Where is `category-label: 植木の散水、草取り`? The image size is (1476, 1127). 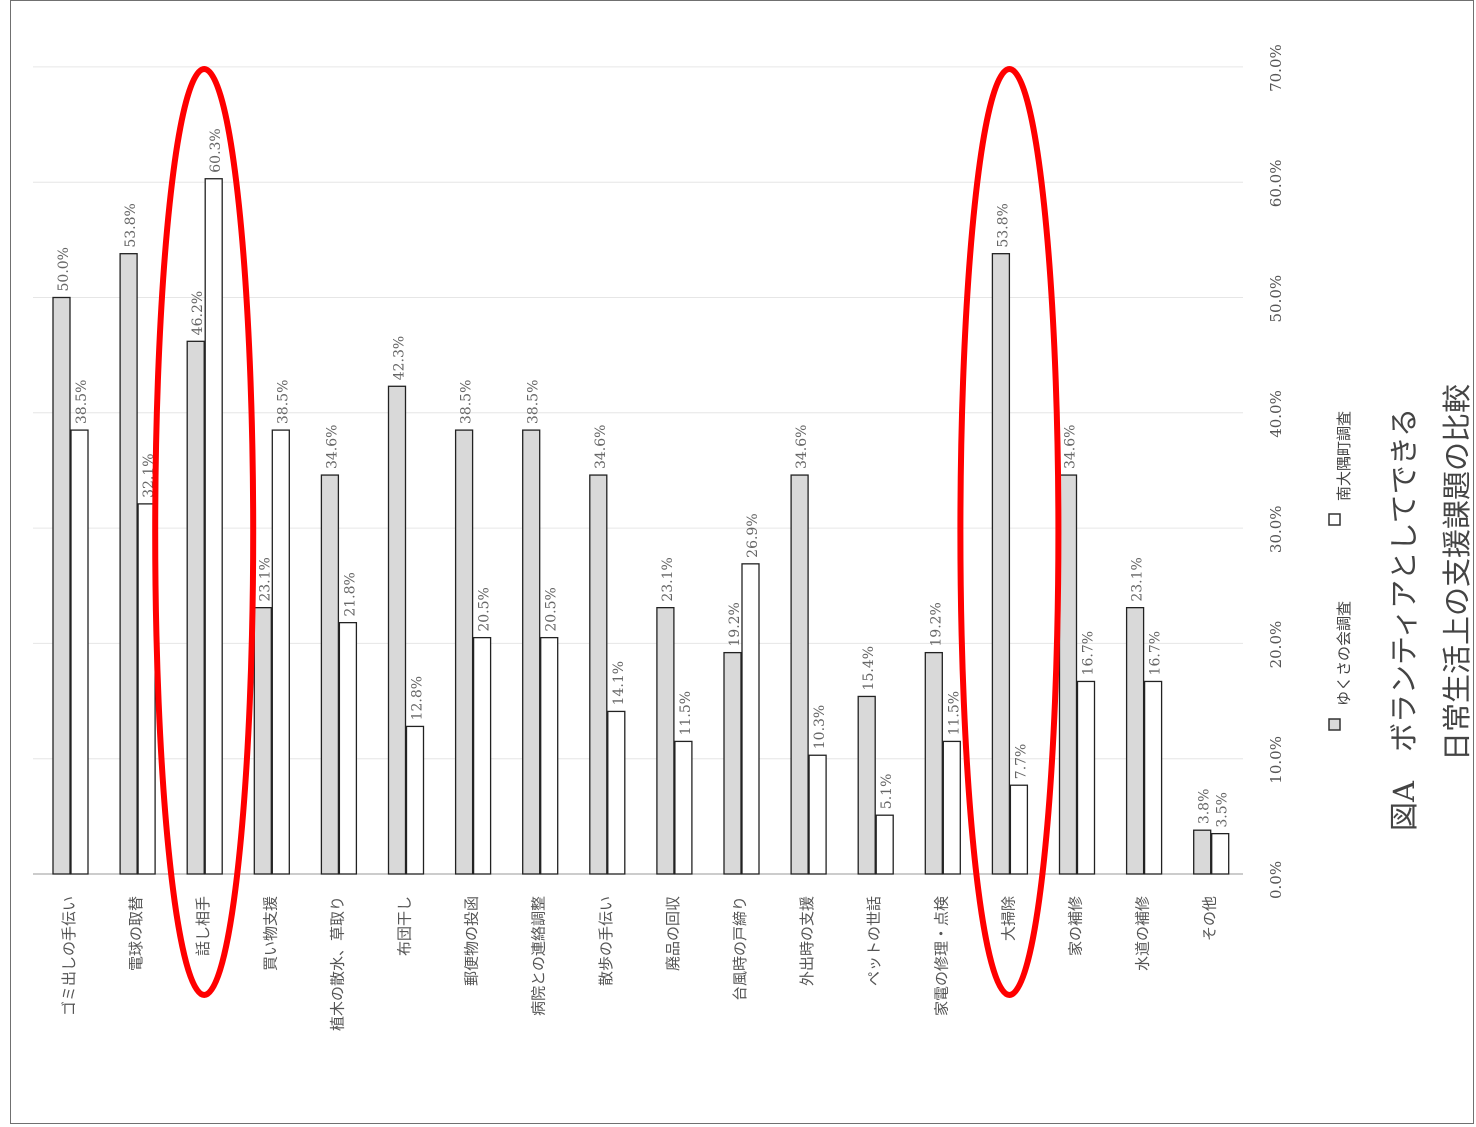
category-label: 植木の散水、草取り is located at coordinates (337, 963).